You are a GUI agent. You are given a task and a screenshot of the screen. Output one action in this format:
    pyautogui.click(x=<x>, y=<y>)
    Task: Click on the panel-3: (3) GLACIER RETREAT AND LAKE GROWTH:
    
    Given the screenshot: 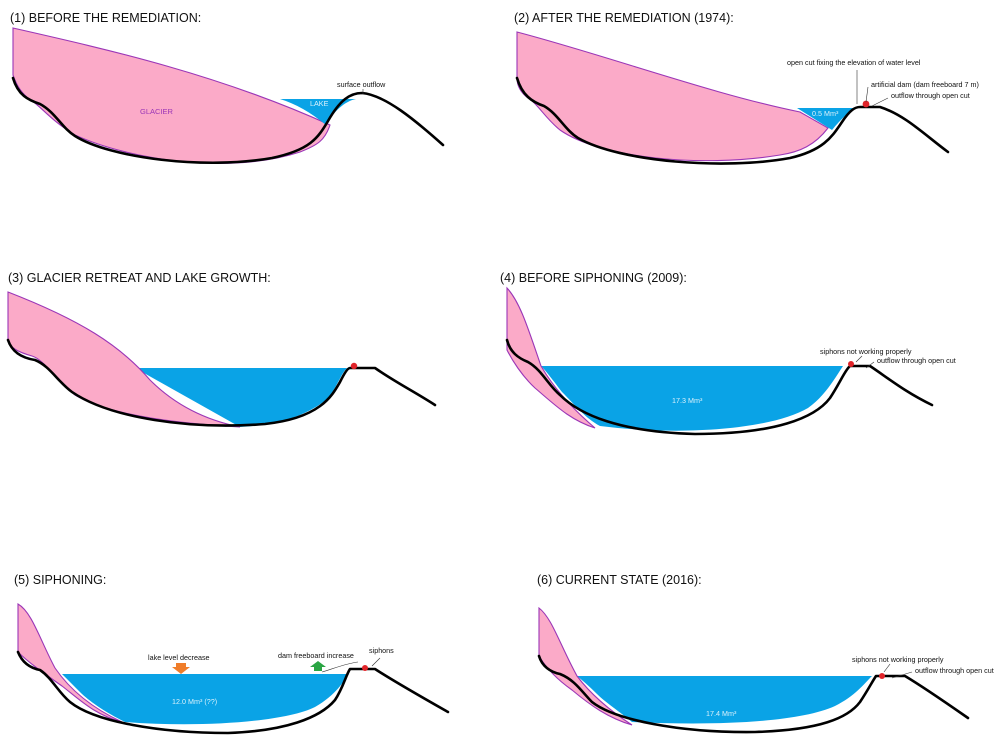 What is the action you would take?
    pyautogui.click(x=221, y=349)
    